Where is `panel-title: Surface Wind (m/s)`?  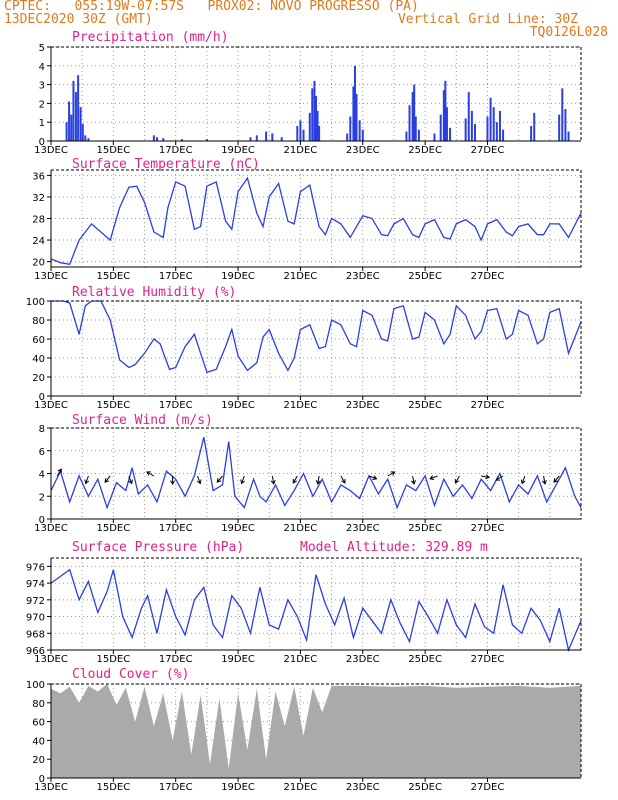
panel-title: Surface Wind (m/s) is located at coordinates (142, 420).